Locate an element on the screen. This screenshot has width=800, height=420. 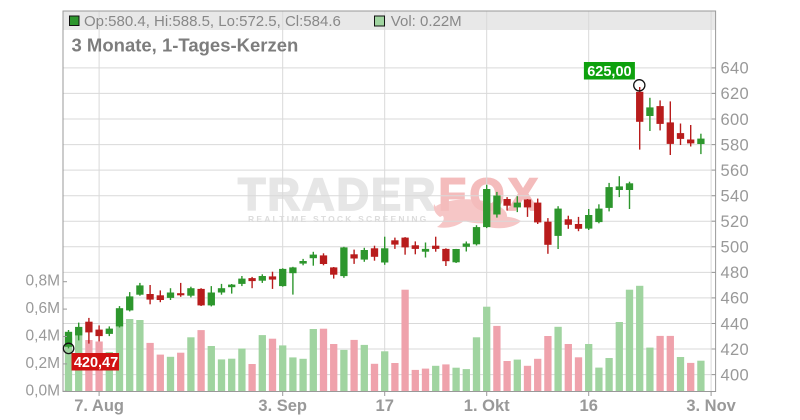
svg-text: 560 is located at coordinates (735, 171).